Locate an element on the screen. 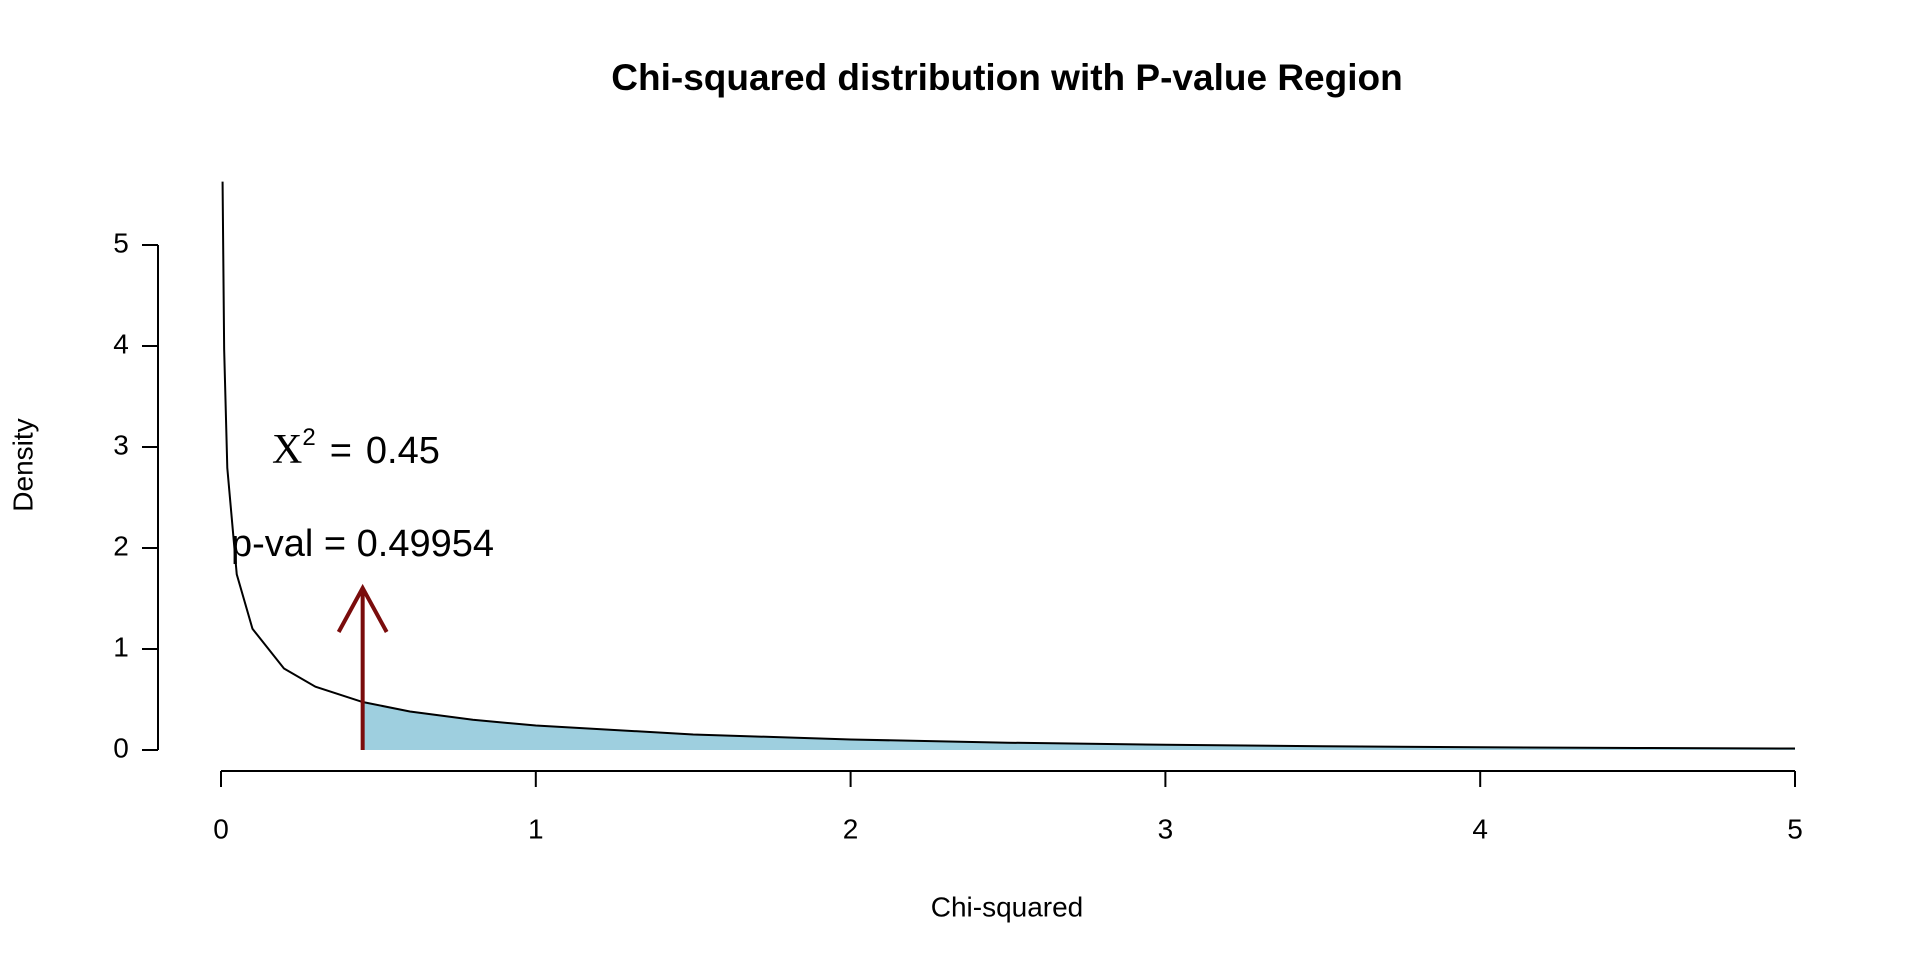  x-tick-label: 2 is located at coordinates (851, 828).